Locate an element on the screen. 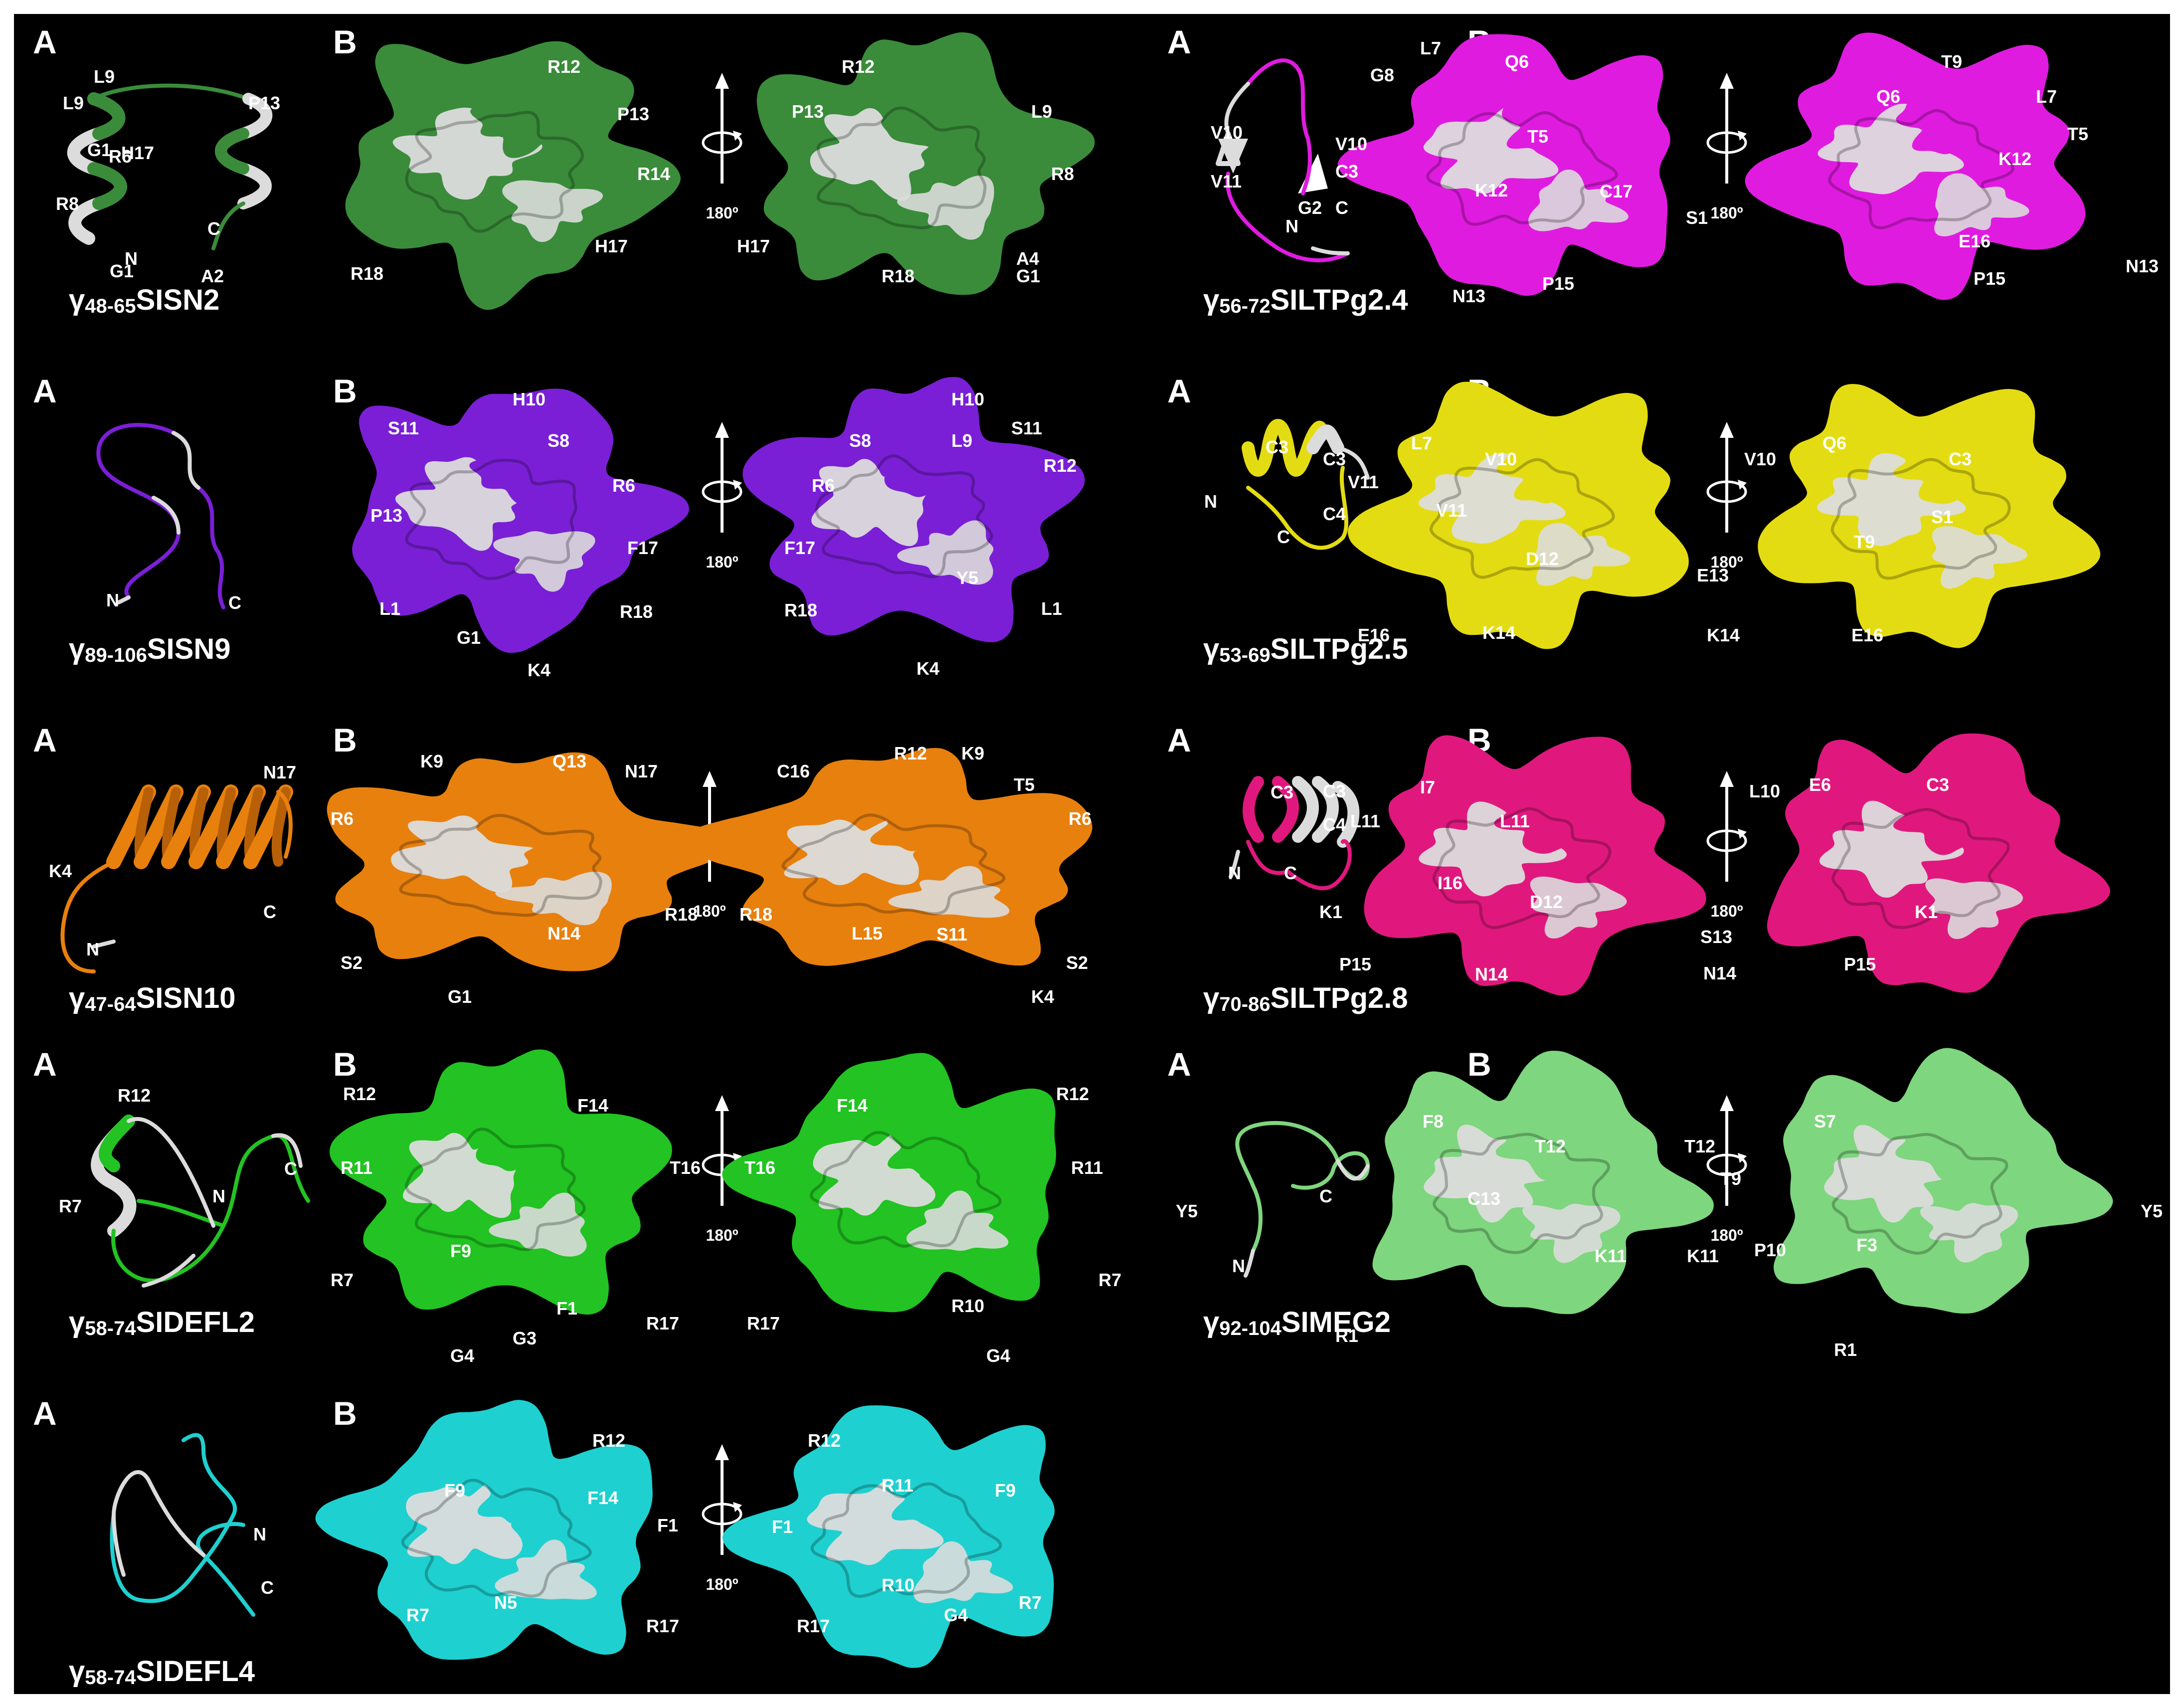  peptide-title: γ58-74SIDEFL4 is located at coordinates (162, 1672).